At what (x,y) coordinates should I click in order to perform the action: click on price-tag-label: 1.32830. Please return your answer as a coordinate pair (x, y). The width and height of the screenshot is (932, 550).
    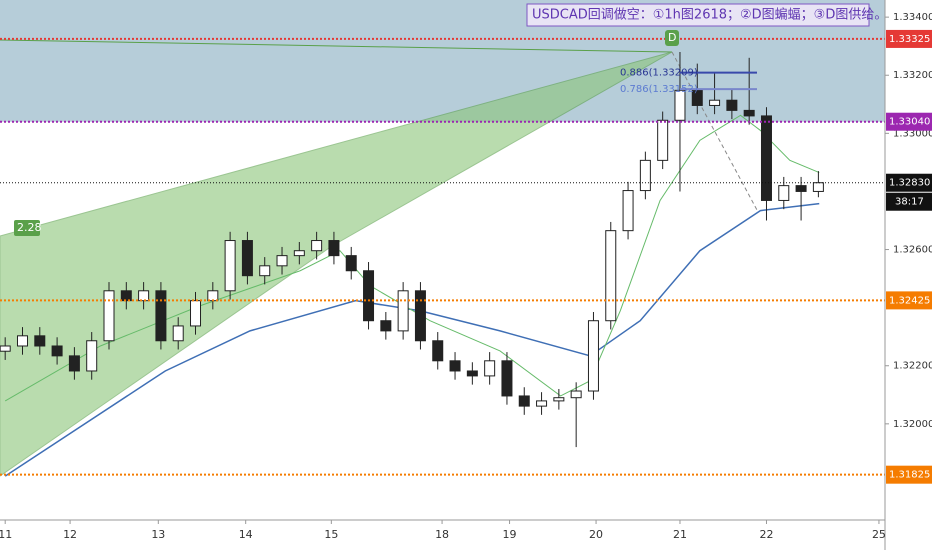
    Looking at the image, I should click on (909, 183).